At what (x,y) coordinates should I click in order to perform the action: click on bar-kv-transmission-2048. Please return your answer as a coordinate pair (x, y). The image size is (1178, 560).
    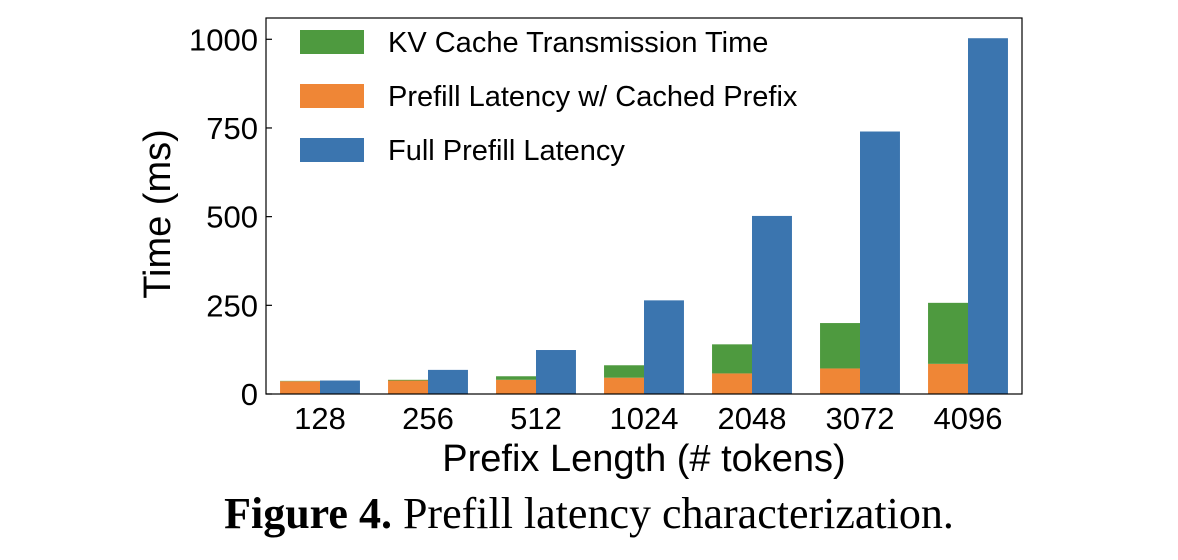
    Looking at the image, I should click on (732, 359).